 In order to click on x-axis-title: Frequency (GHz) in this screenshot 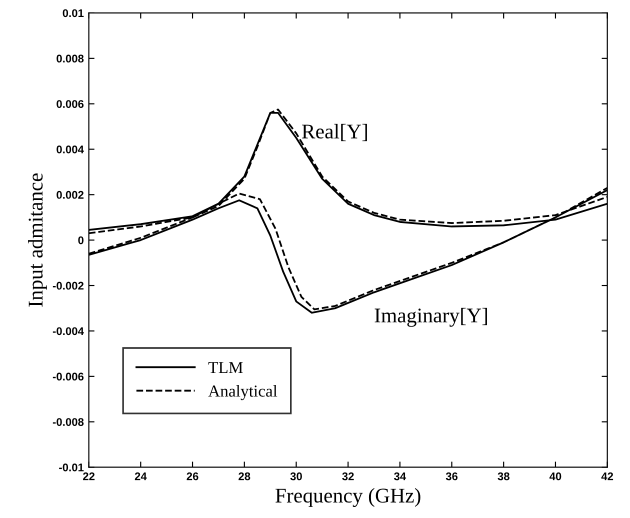, I will do `click(347, 497)`.